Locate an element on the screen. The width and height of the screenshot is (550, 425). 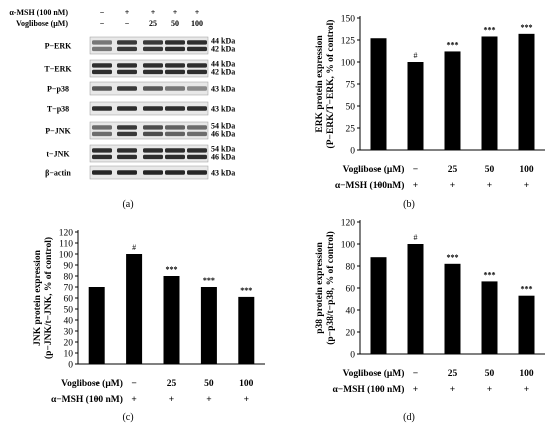
blot-row-label: P−JNK is located at coordinates (58, 131).